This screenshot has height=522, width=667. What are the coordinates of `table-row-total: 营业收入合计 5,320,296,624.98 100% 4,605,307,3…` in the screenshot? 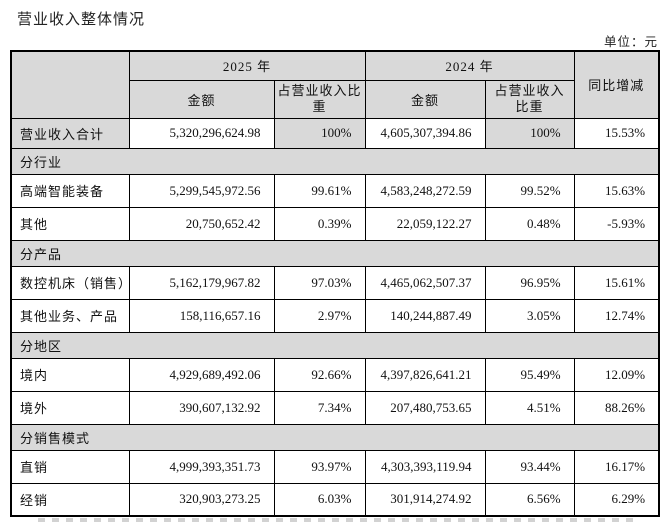 It's located at (335, 133).